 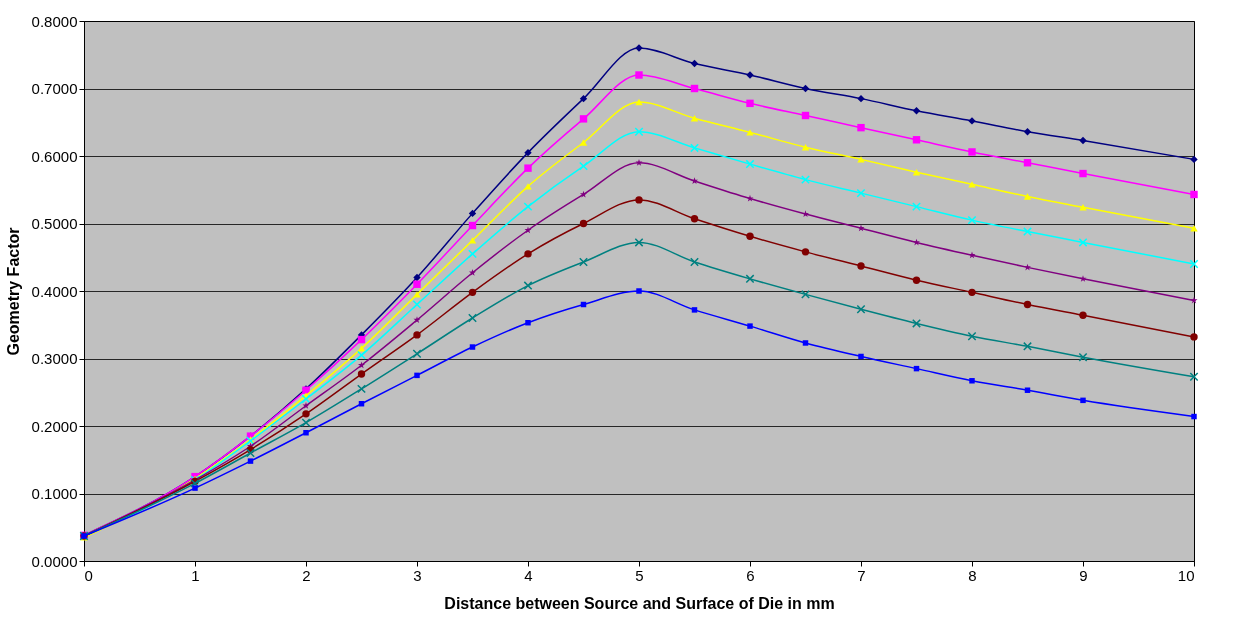 What do you see at coordinates (54, 291) in the screenshot?
I see `y-tick-label: 0.4000` at bounding box center [54, 291].